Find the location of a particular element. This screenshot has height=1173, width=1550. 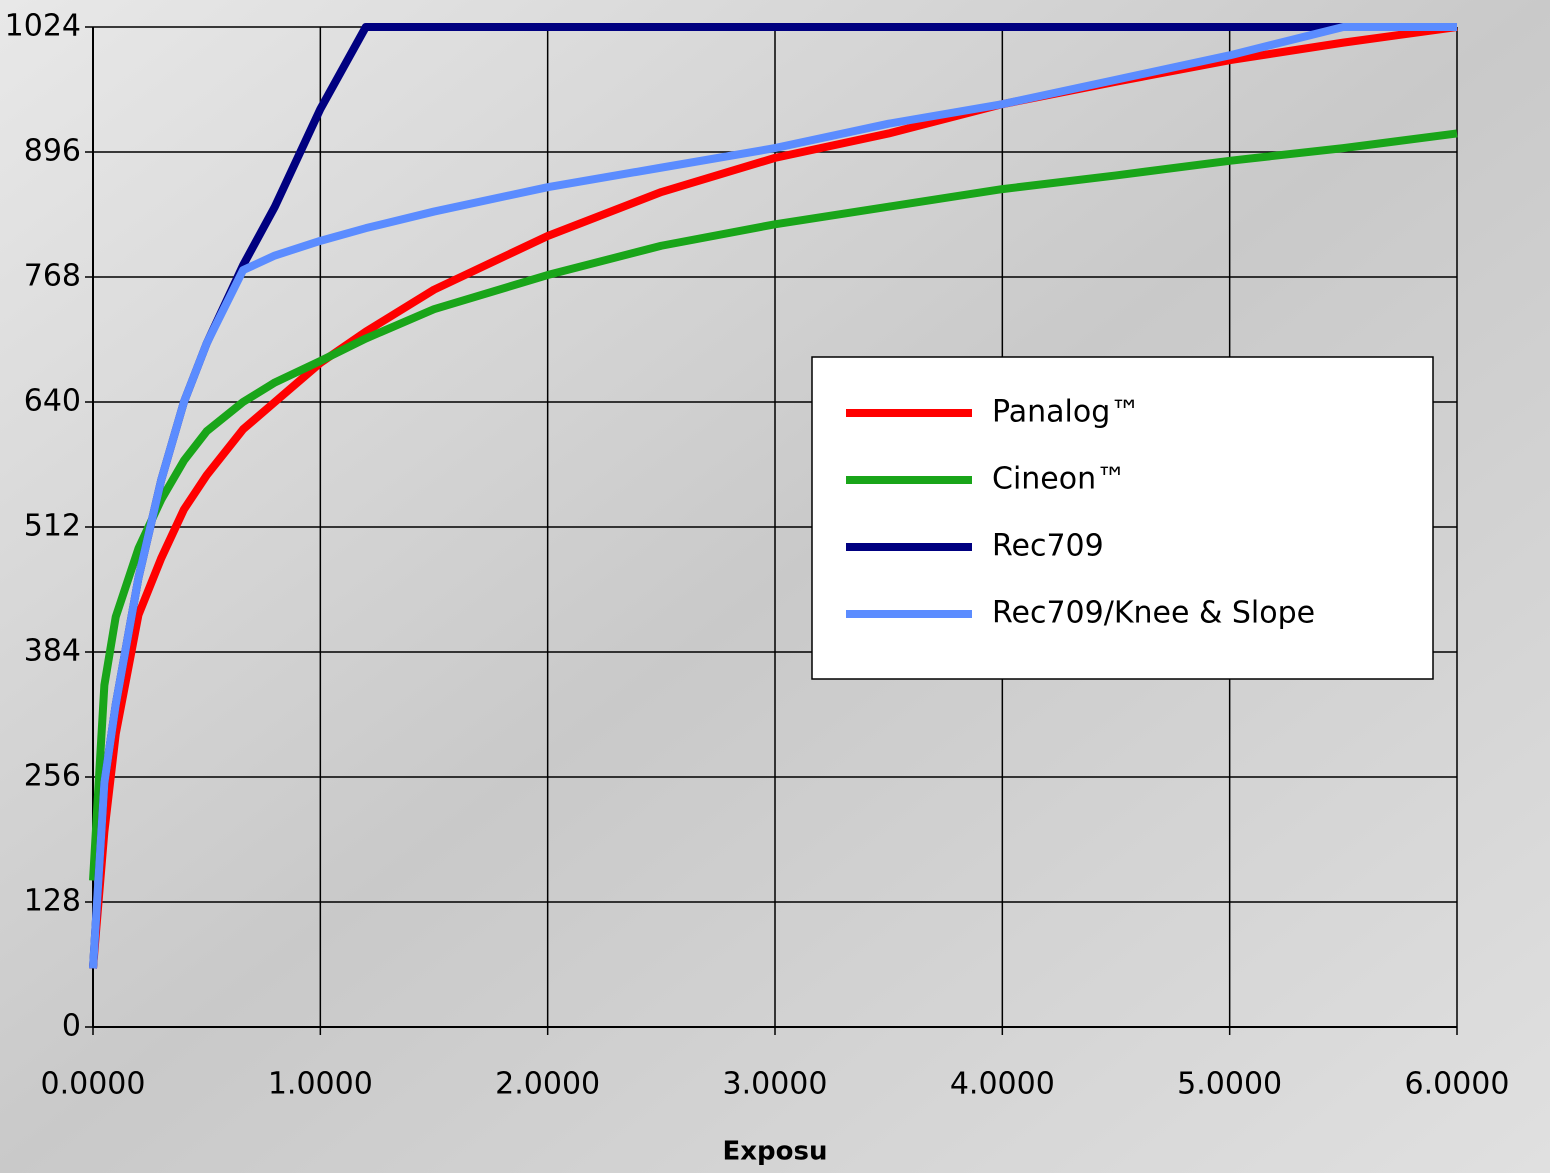

legend-label: Rec709/Knee & Slope is located at coordinates (1153, 613).